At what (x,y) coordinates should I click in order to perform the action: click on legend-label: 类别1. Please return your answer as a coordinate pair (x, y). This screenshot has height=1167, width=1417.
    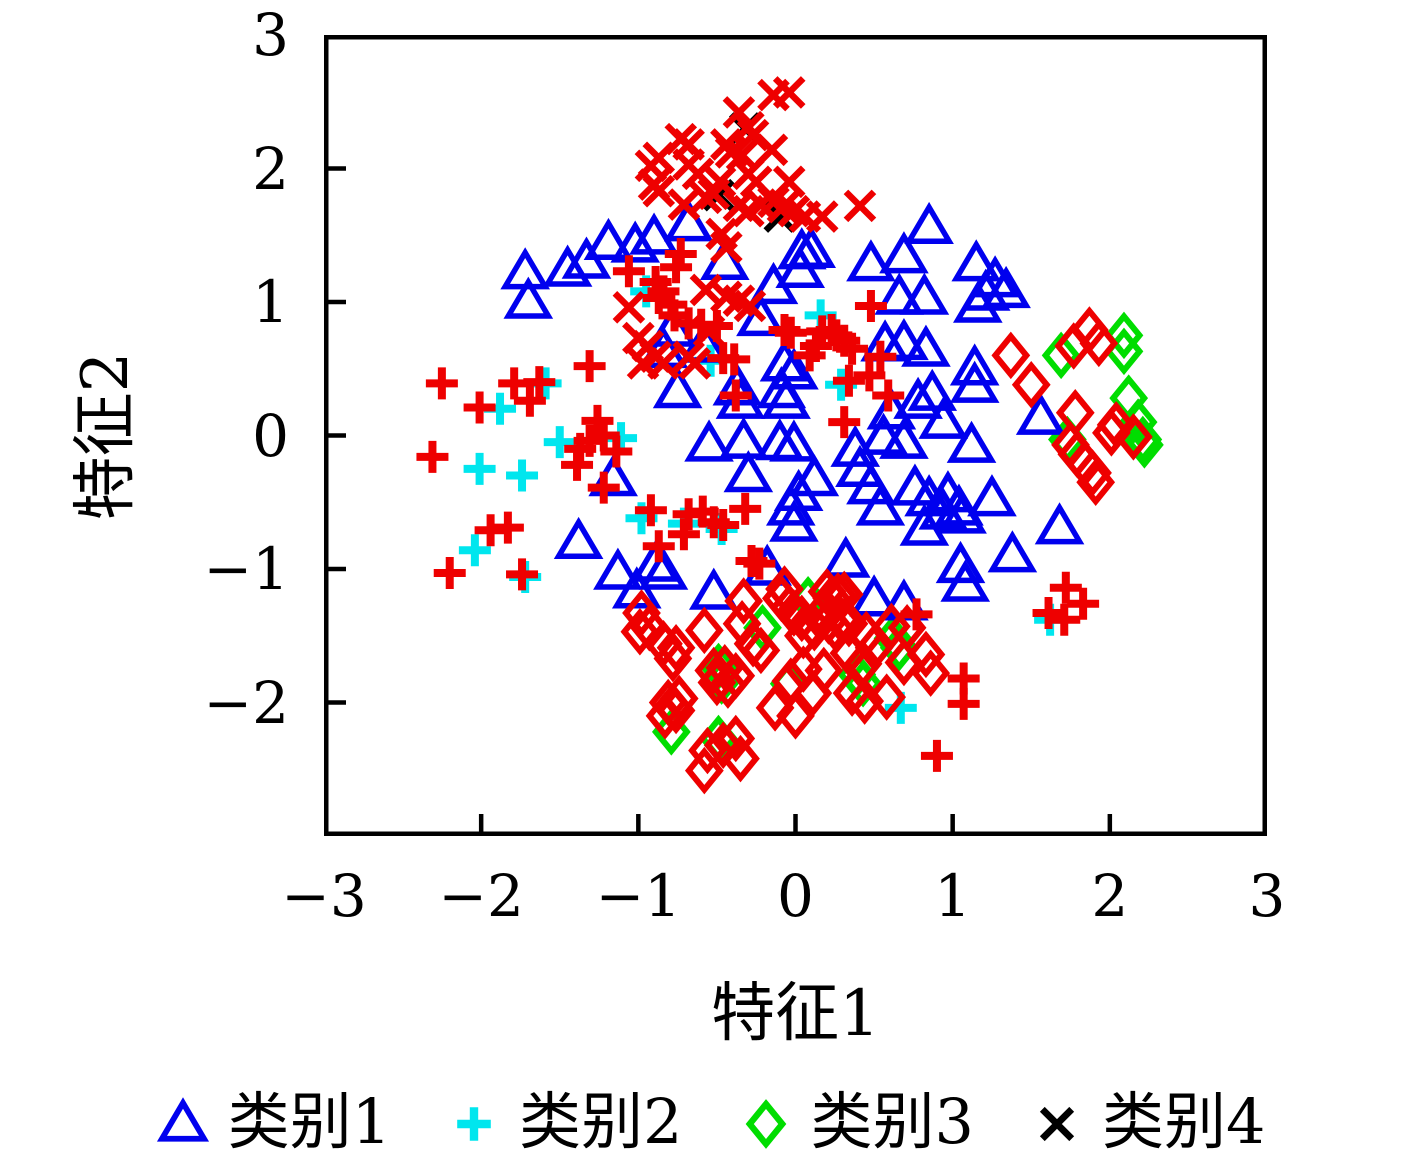
    Looking at the image, I should click on (309, 1121).